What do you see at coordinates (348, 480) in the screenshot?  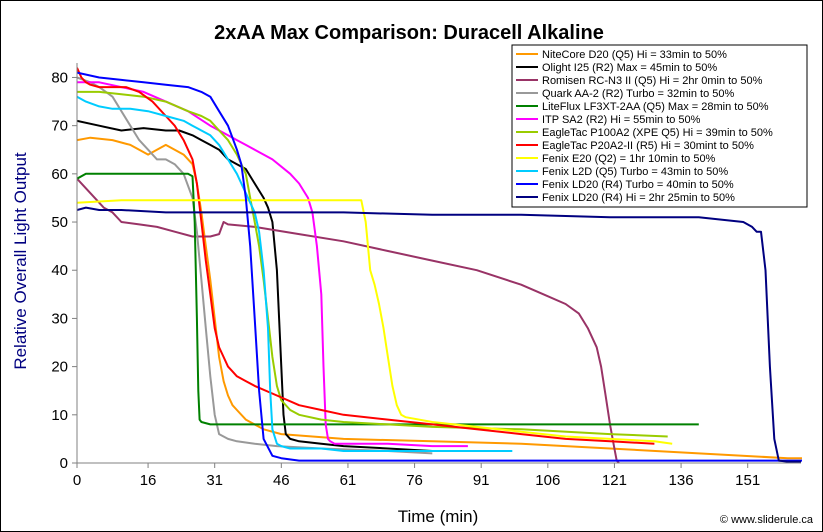 I see `x-tick-label: 61` at bounding box center [348, 480].